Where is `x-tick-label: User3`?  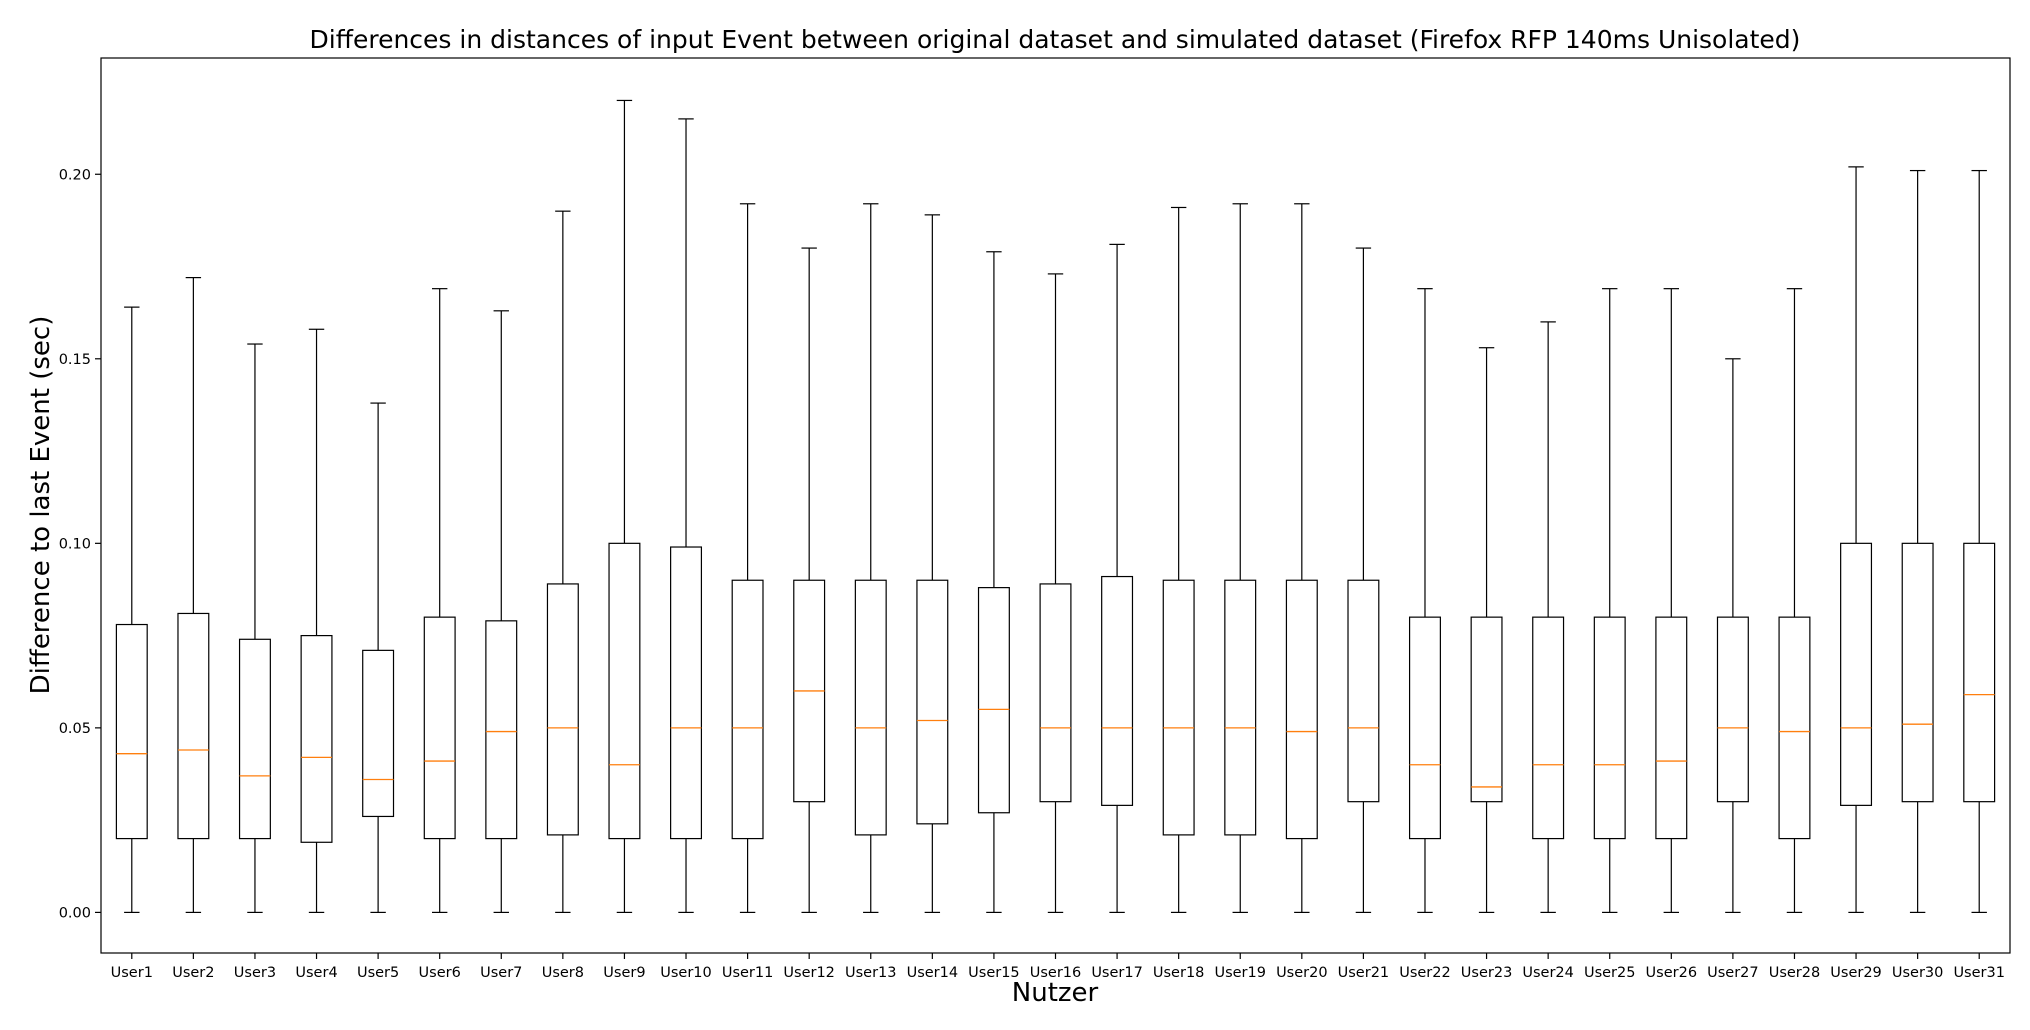 x-tick-label: User3 is located at coordinates (255, 973).